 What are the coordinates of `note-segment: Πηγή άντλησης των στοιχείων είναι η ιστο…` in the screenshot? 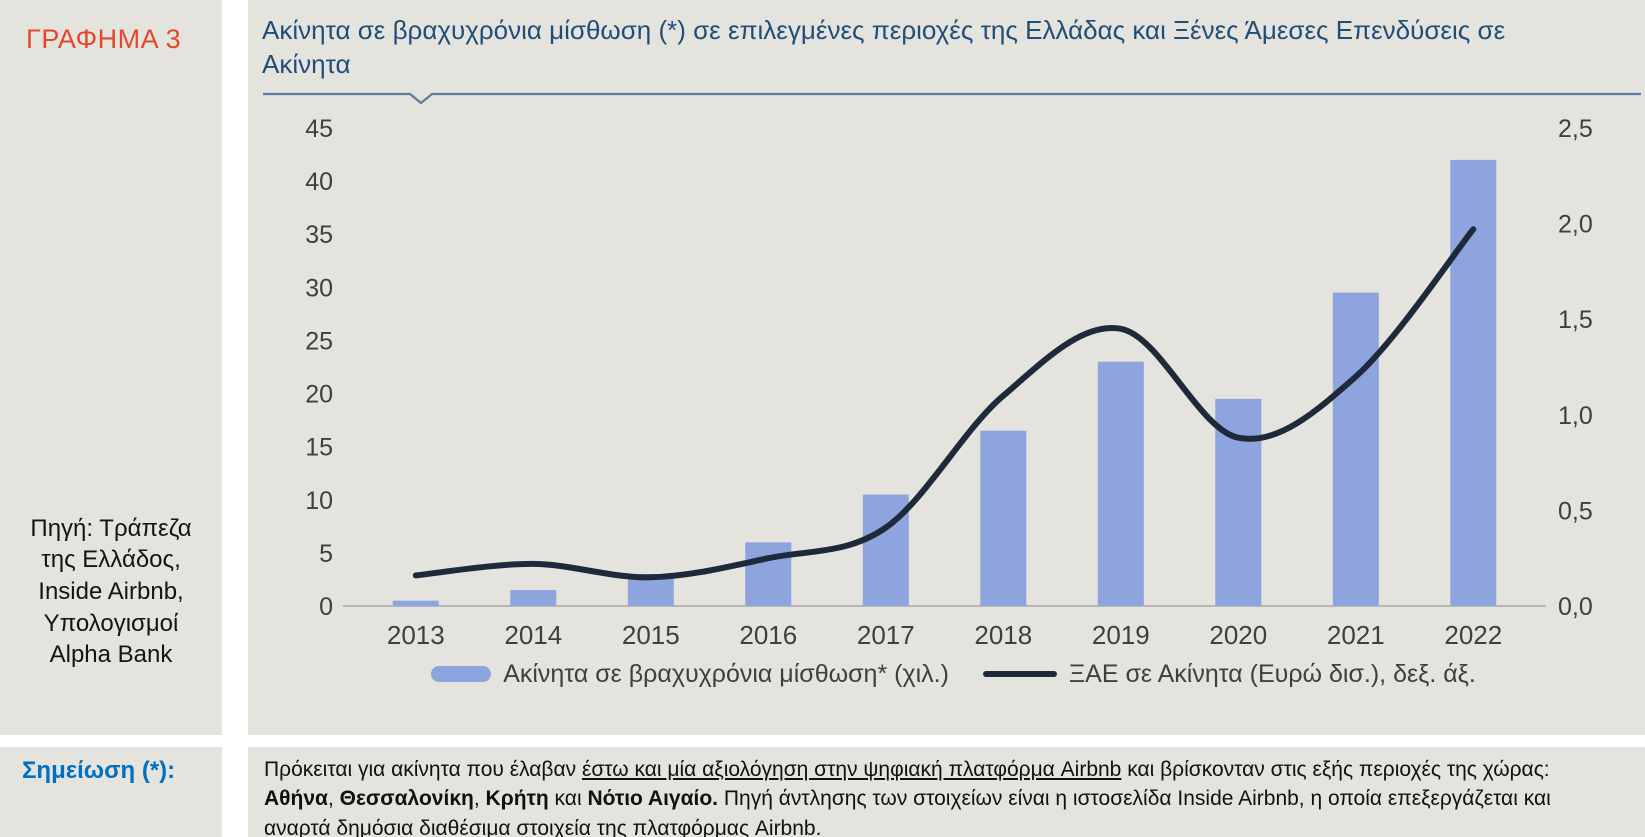 It's located at (907, 812).